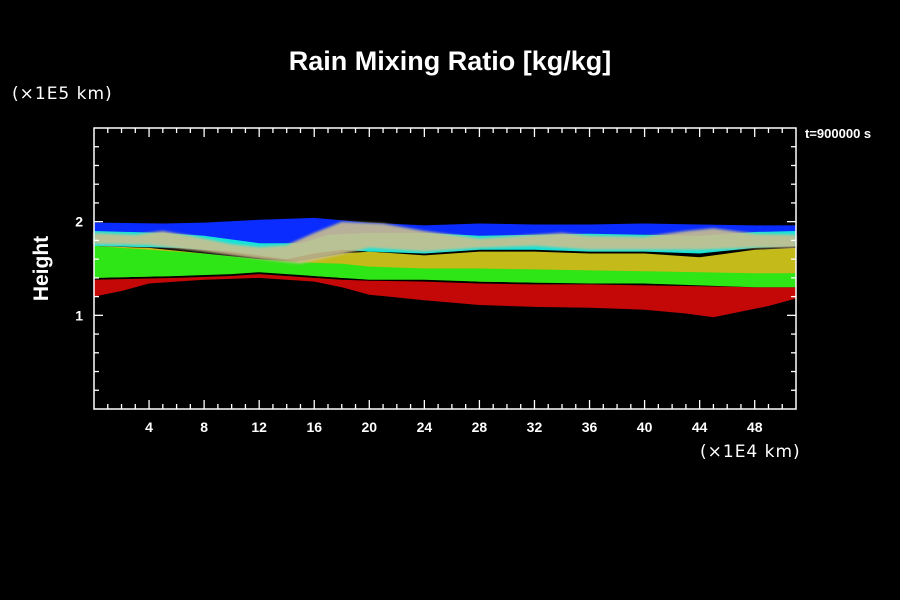 This screenshot has width=900, height=600. I want to click on x-tick-label: 40, so click(645, 427).